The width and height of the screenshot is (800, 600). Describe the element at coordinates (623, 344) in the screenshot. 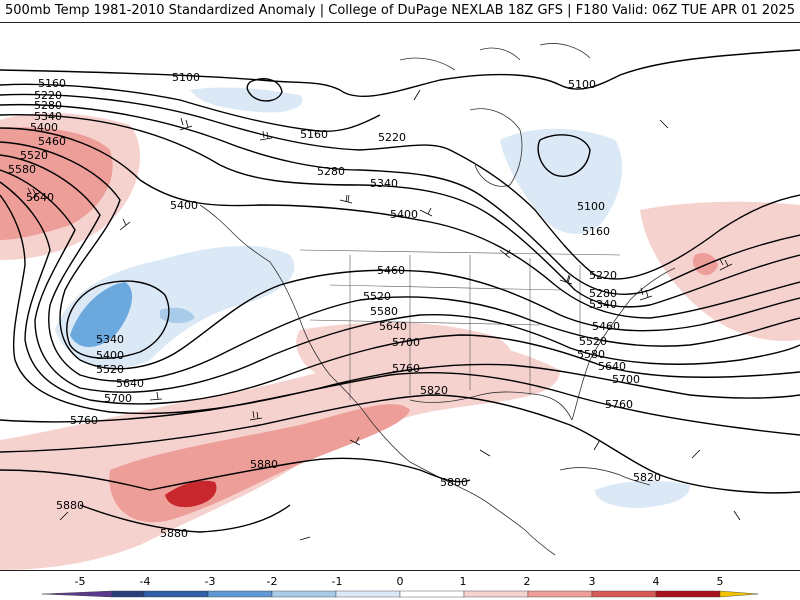

I see `coastline-atlantic` at that location.